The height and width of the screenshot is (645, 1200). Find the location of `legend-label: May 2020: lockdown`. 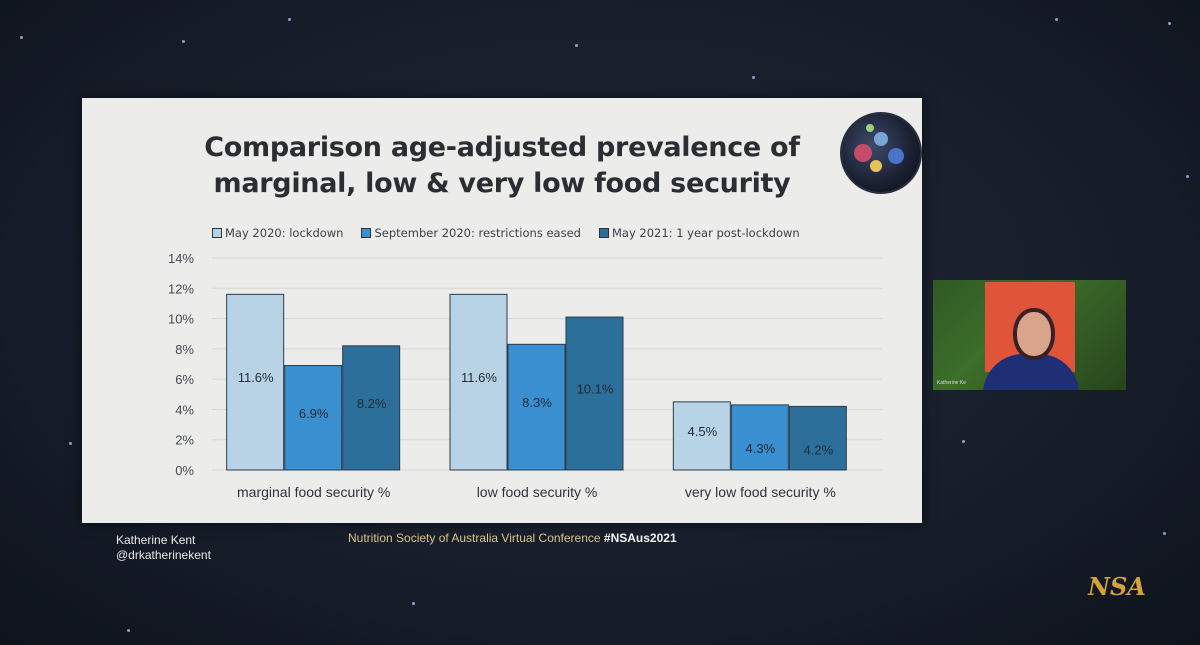

legend-label: May 2020: lockdown is located at coordinates (284, 233).